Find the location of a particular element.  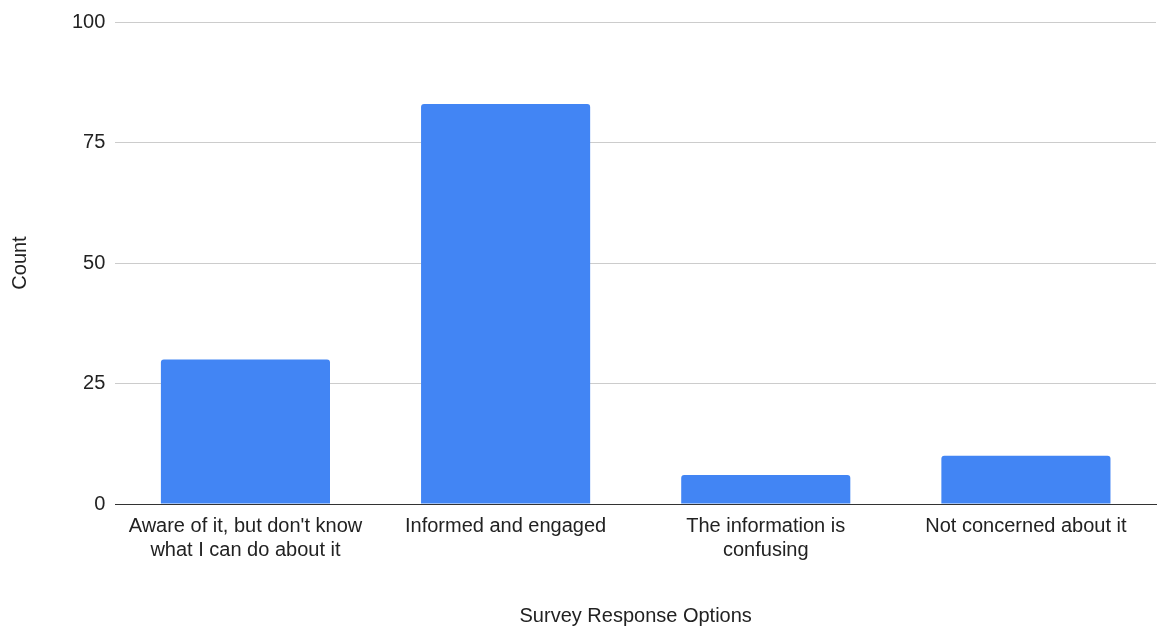

y-tick-label: 75 is located at coordinates (94, 141).